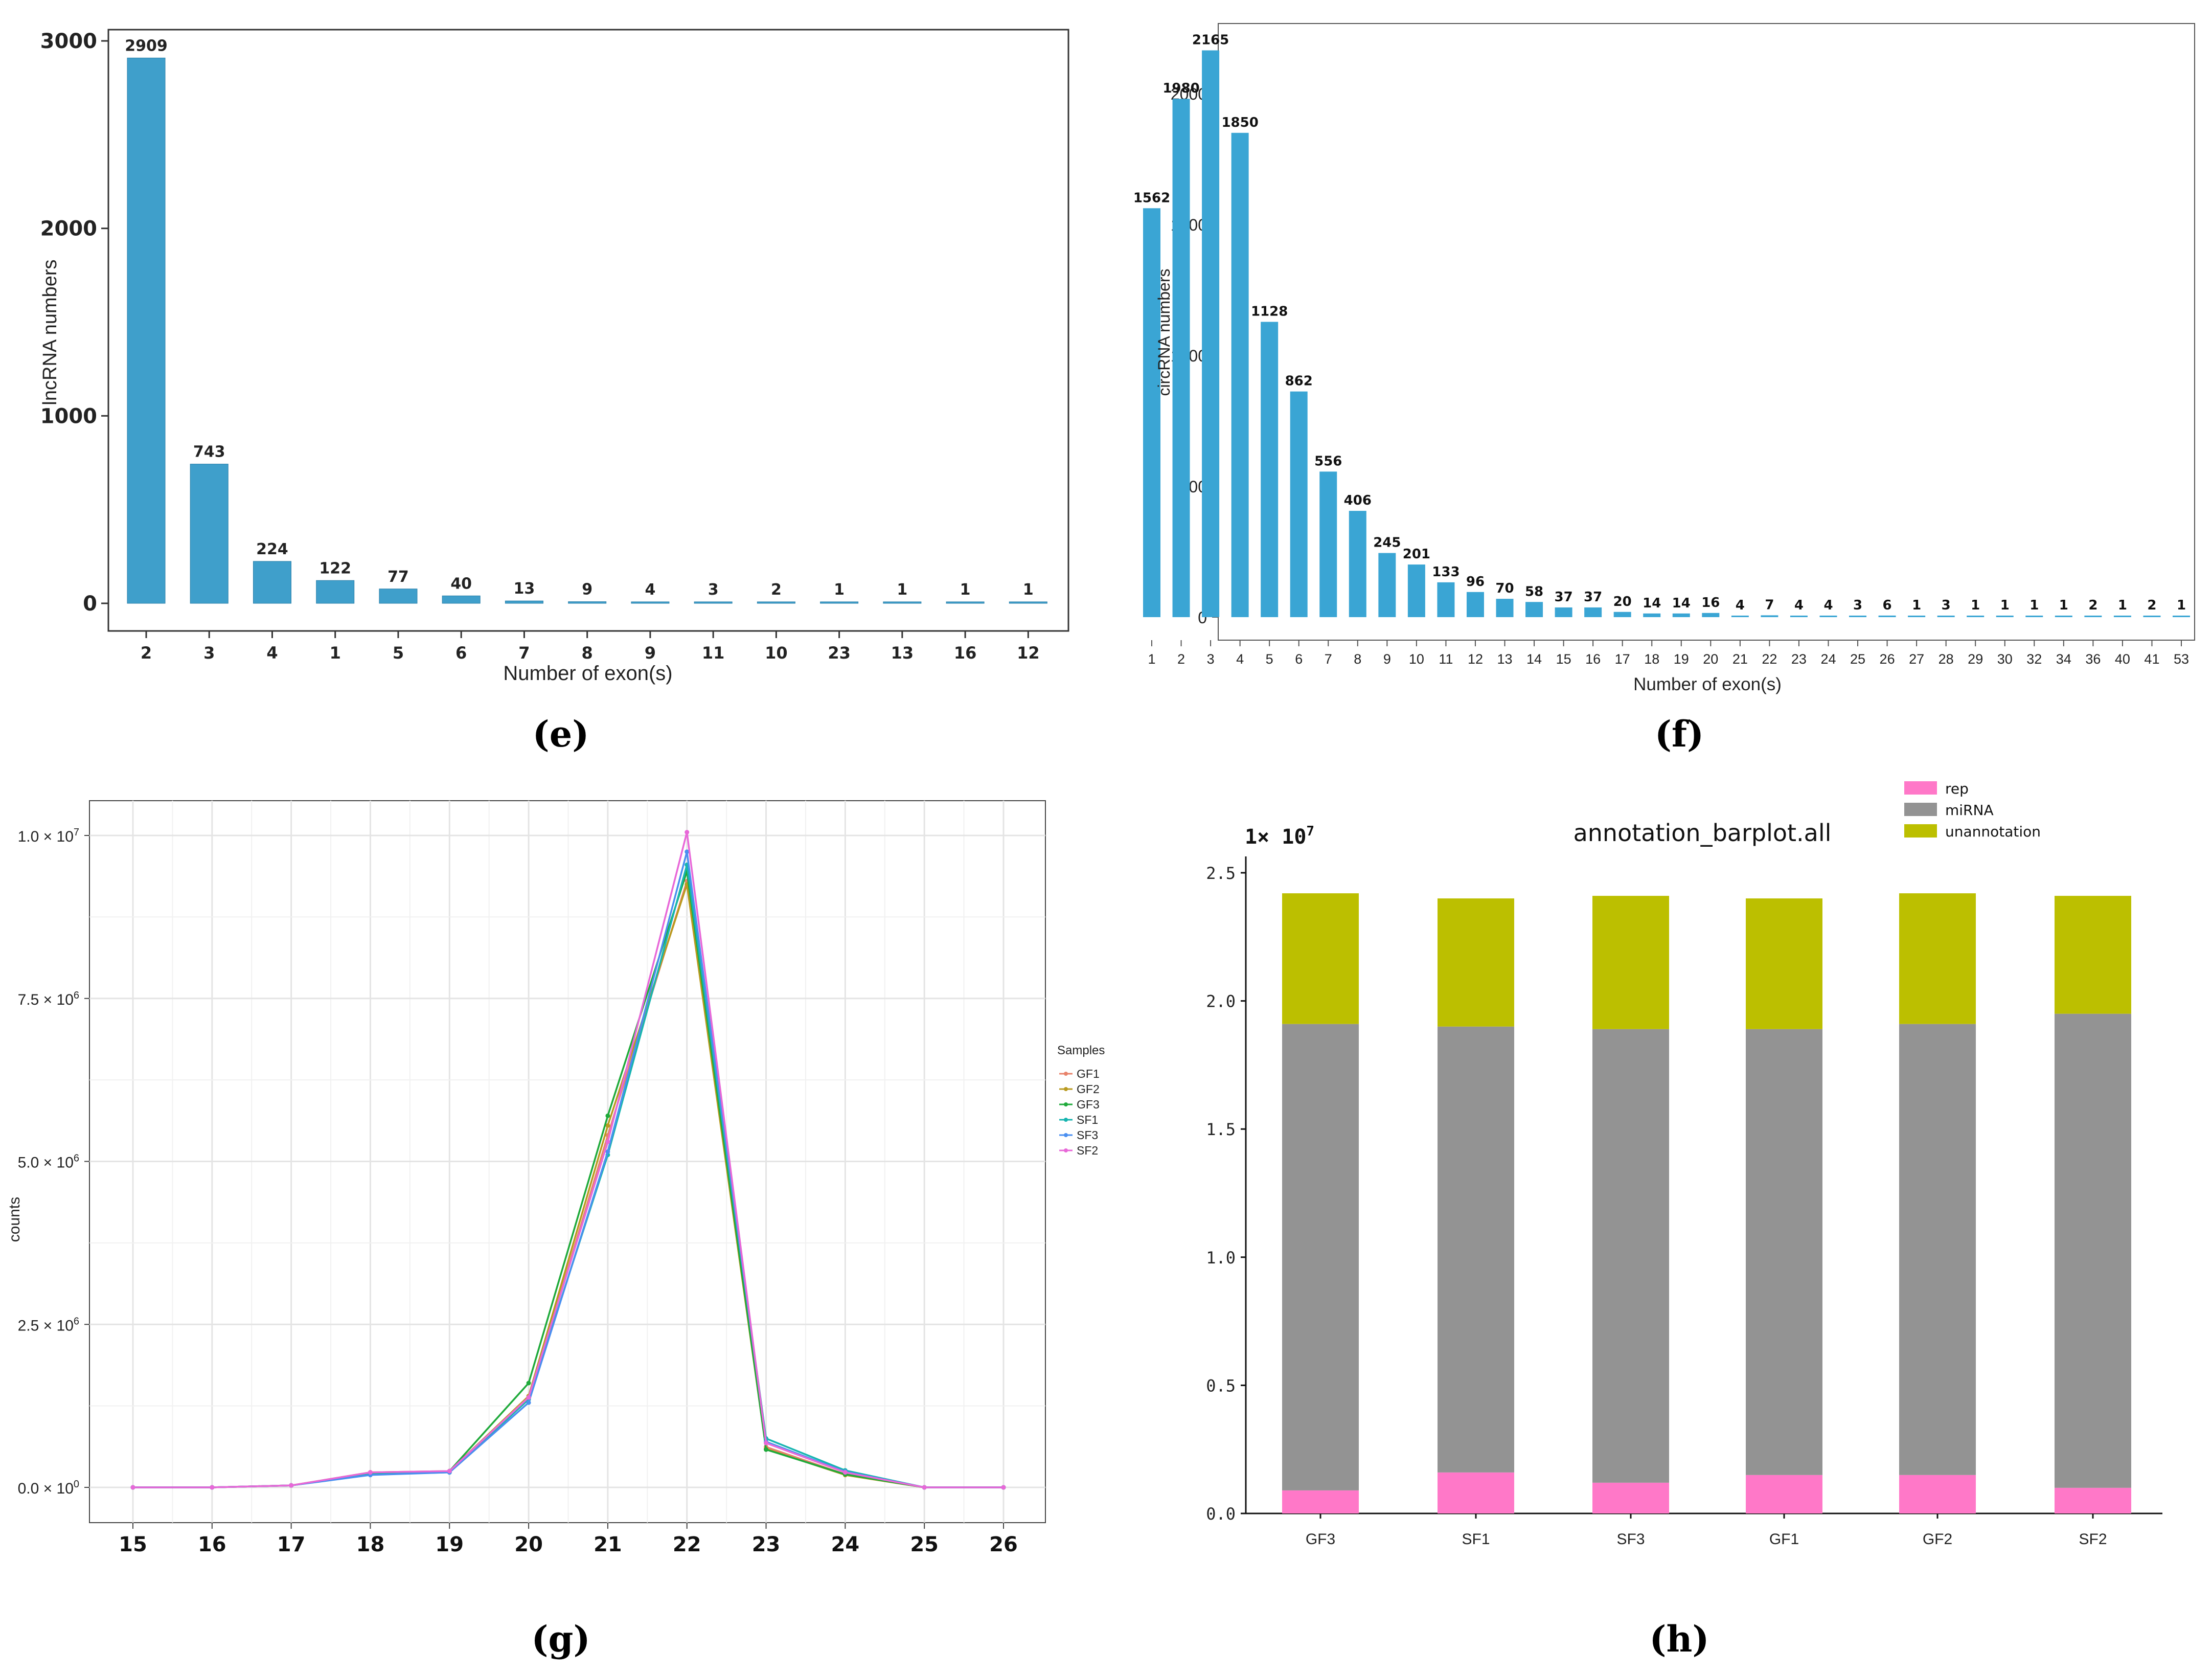  Describe the element at coordinates (587, 590) in the screenshot. I see `bar-value-label: 9` at that location.